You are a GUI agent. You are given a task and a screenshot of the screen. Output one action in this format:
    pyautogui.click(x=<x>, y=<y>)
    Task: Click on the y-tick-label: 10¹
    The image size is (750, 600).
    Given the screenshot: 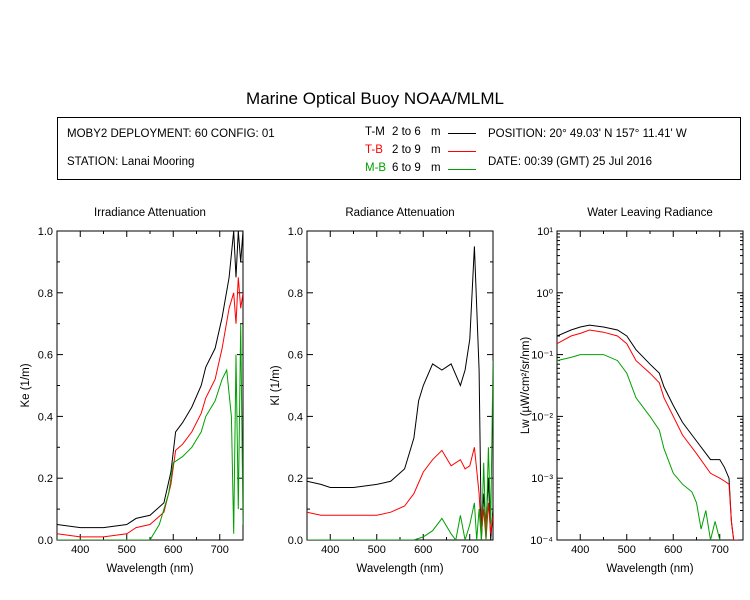 What is the action you would take?
    pyautogui.click(x=545, y=232)
    